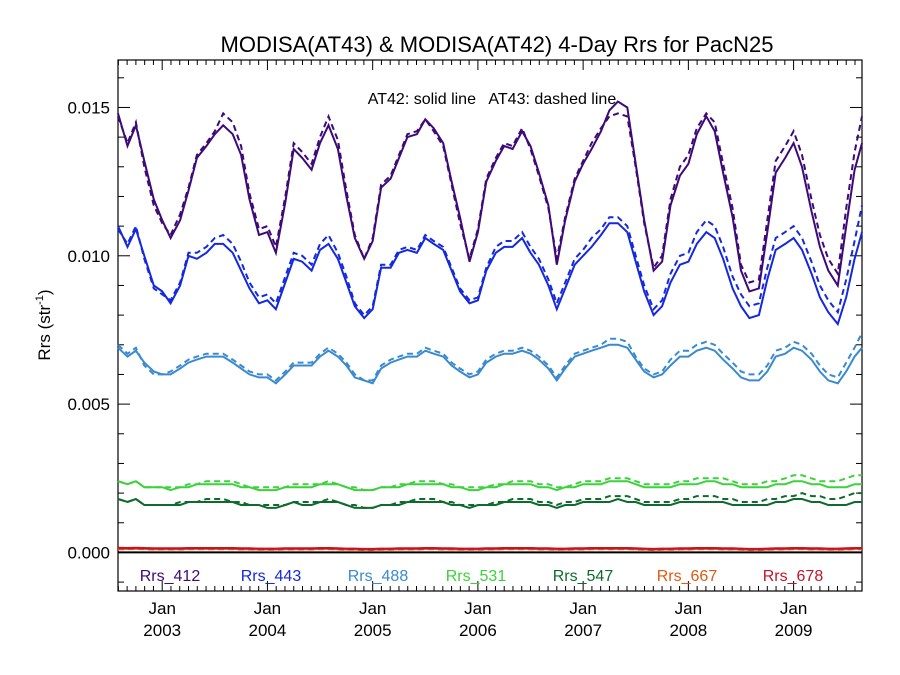 The height and width of the screenshot is (675, 900). I want to click on legend-rrs-412: Rrs_412, so click(170, 576).